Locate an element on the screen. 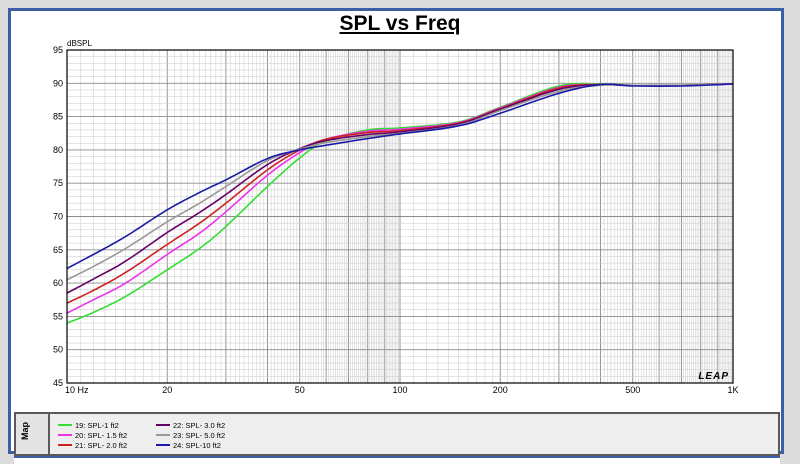 Image resolution: width=800 pixels, height=464 pixels. y-tick-label: 85 is located at coordinates (58, 117).